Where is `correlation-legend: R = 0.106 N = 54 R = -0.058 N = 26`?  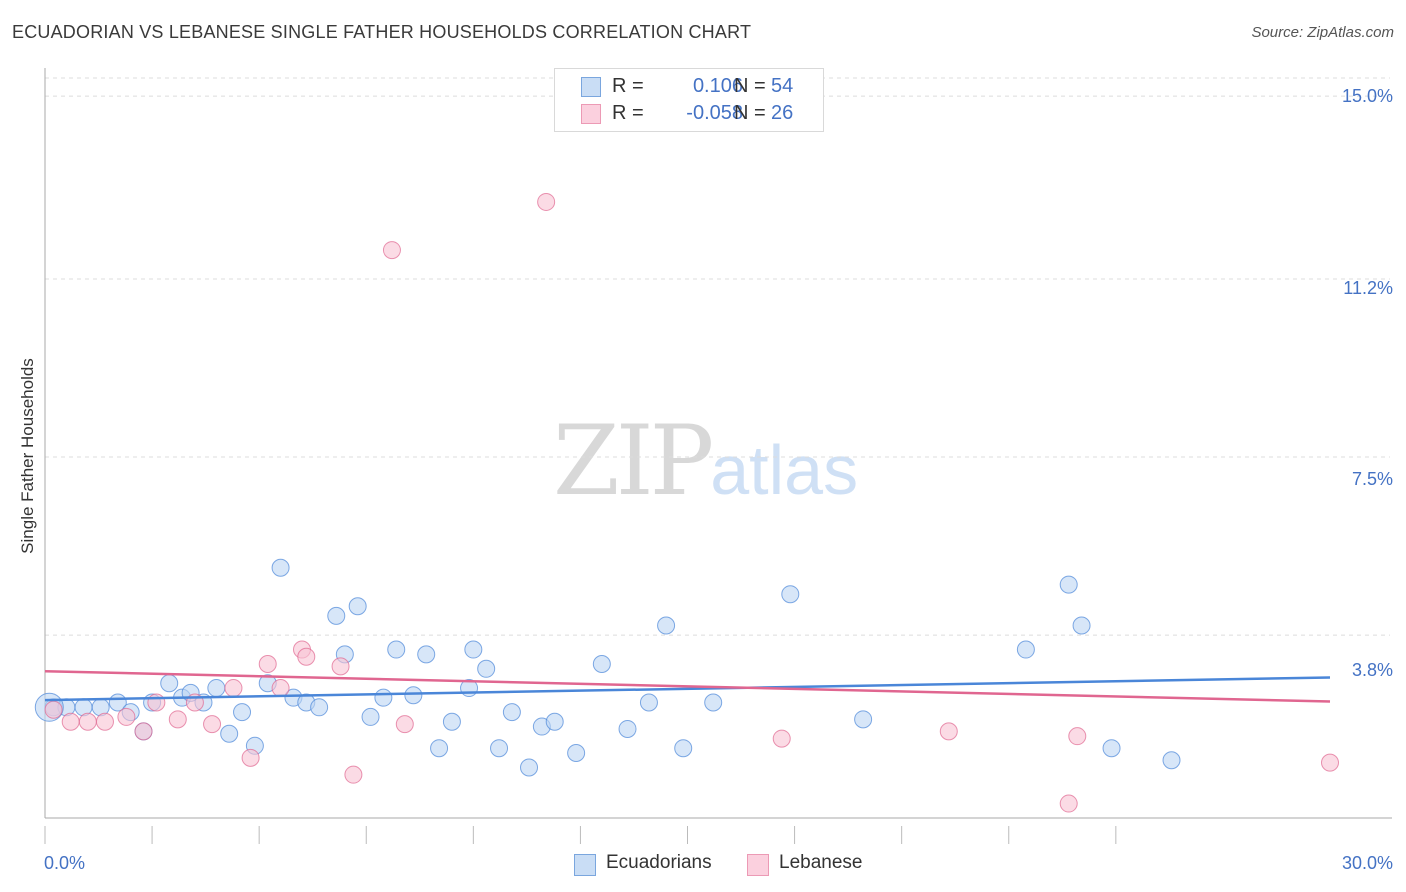
correlation-legend: R = 0.106 N = 54 R = -0.058 N = 26 is located at coordinates (689, 100).